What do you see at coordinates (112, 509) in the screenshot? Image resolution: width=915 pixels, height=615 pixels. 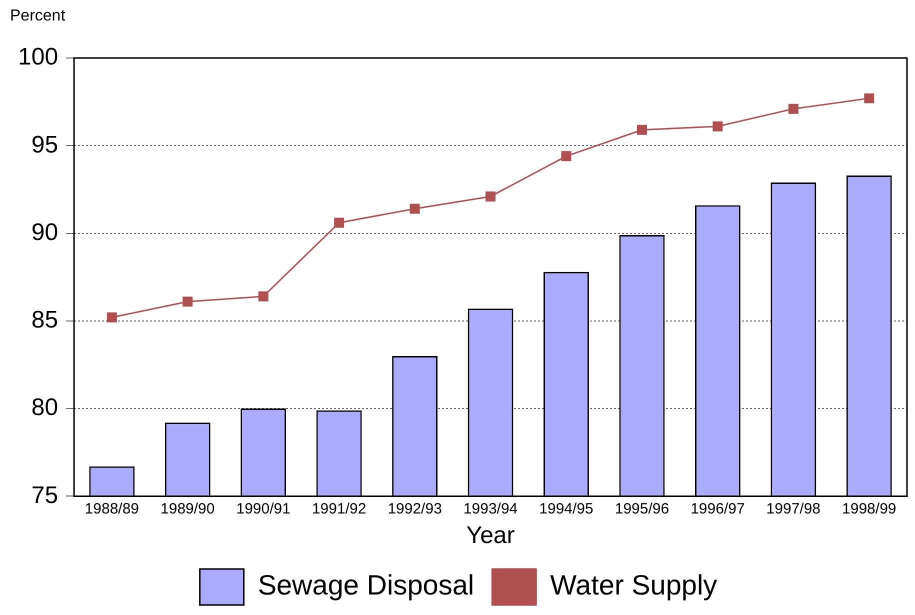 I see `x-tick-label: 1988/89` at bounding box center [112, 509].